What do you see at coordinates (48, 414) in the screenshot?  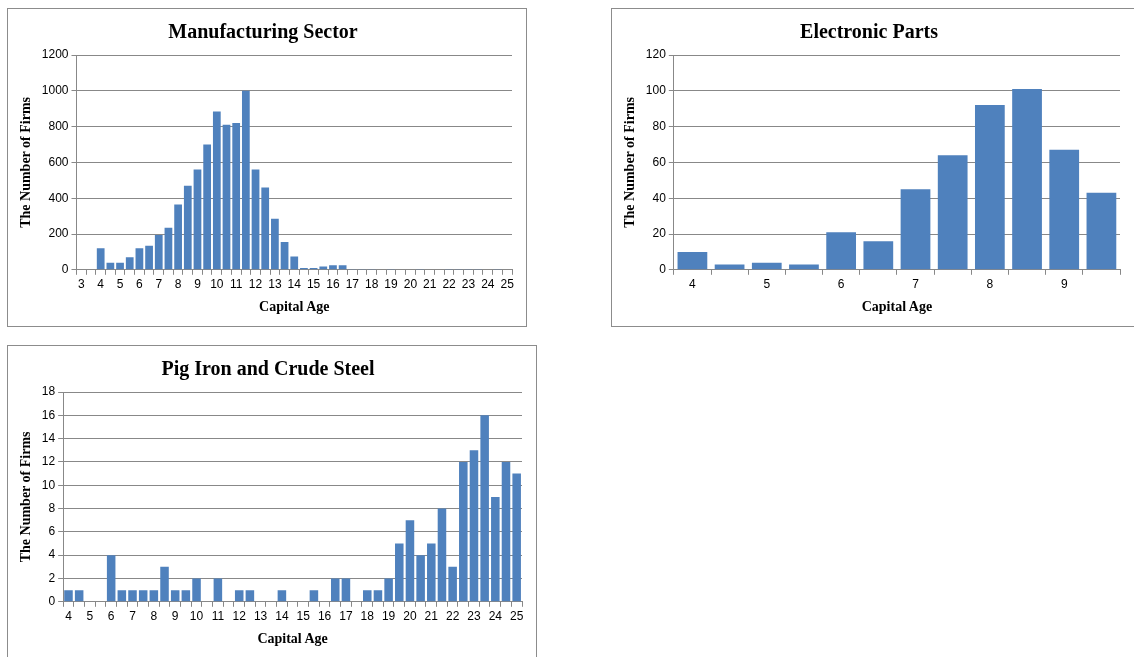 I see `y-tick-label: 16` at bounding box center [48, 414].